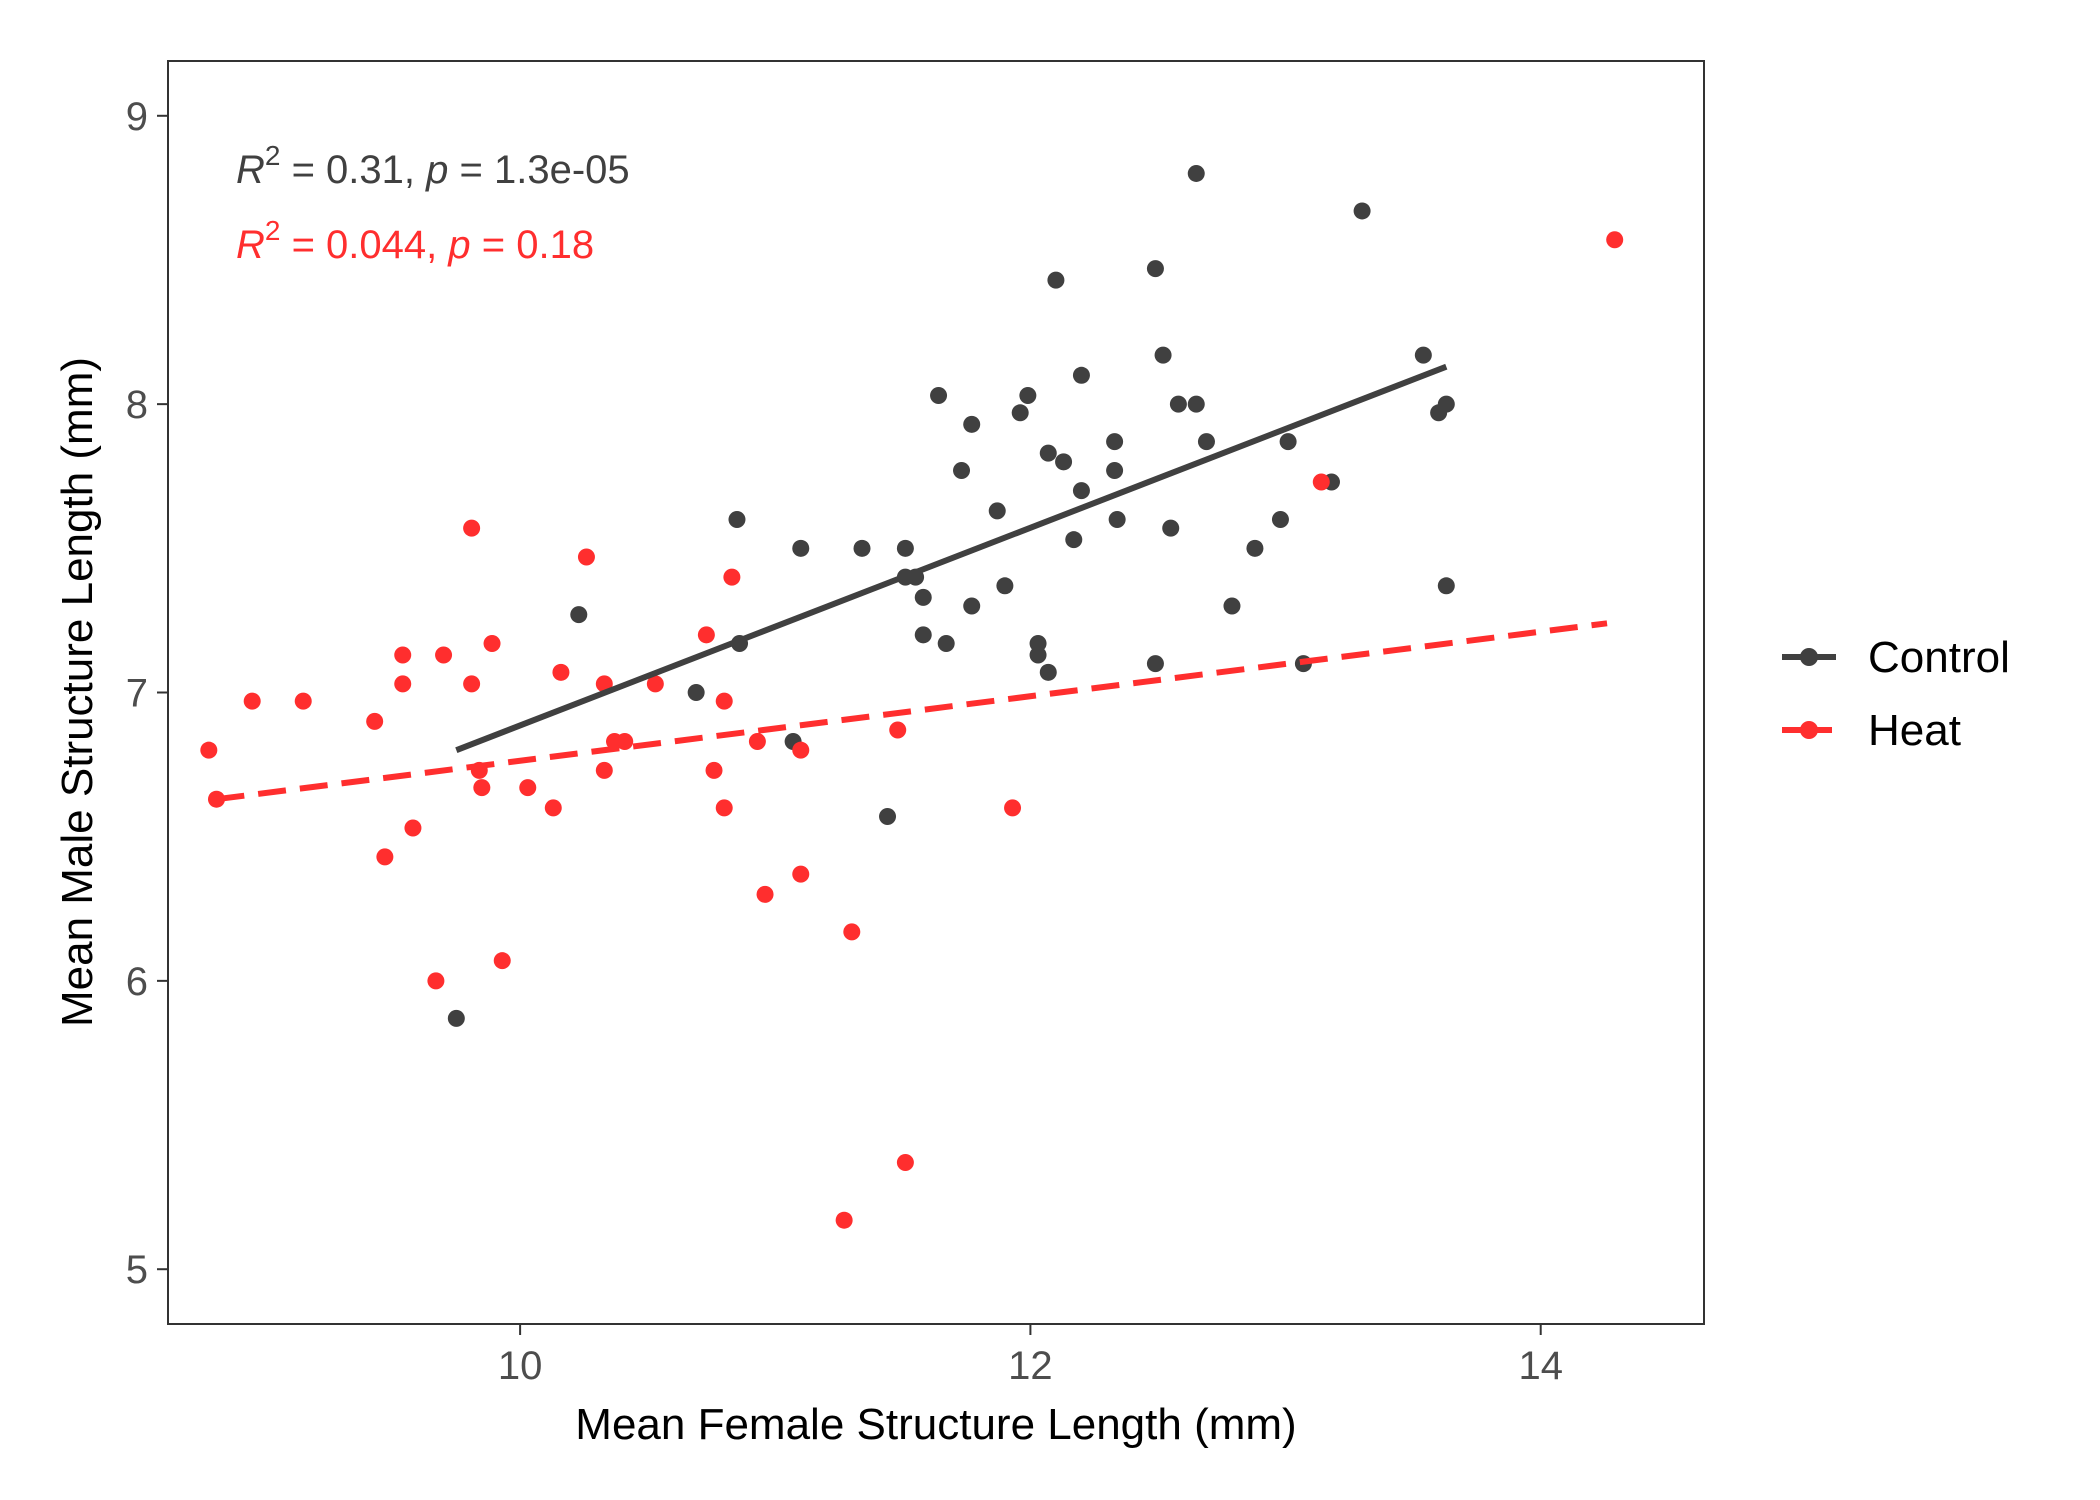 The width and height of the screenshot is (2100, 1500). I want to click on legend: Control Heat, so click(1896, 694).